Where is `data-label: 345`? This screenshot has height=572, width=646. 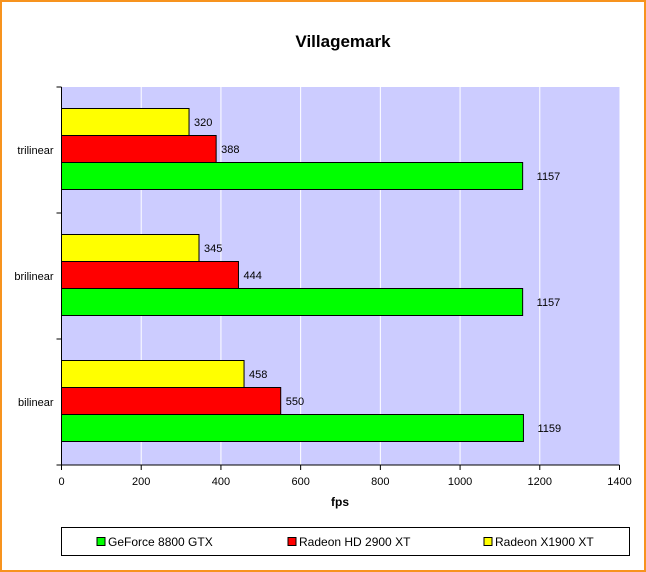 data-label: 345 is located at coordinates (213, 249).